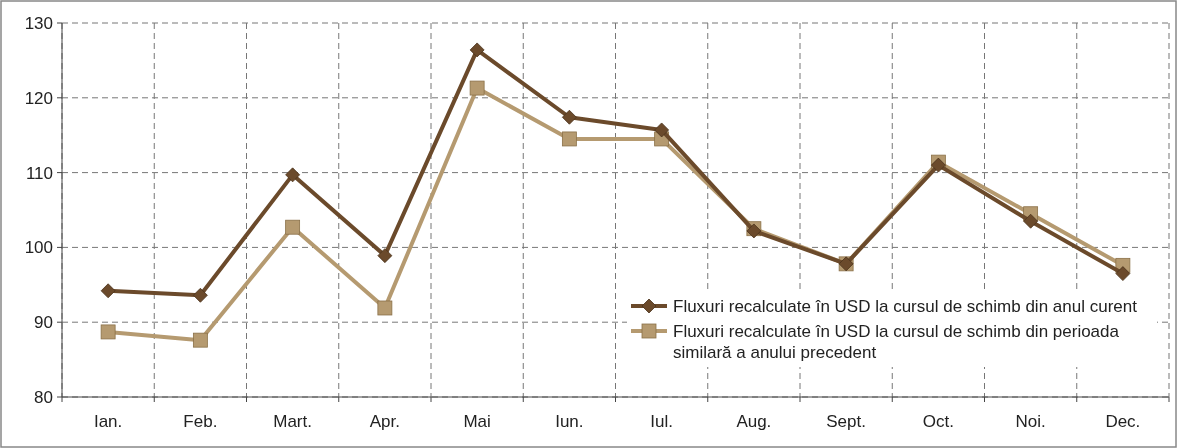 Image resolution: width=1177 pixels, height=448 pixels. Describe the element at coordinates (43, 397) in the screenshot. I see `y-tick-label: 80` at that location.